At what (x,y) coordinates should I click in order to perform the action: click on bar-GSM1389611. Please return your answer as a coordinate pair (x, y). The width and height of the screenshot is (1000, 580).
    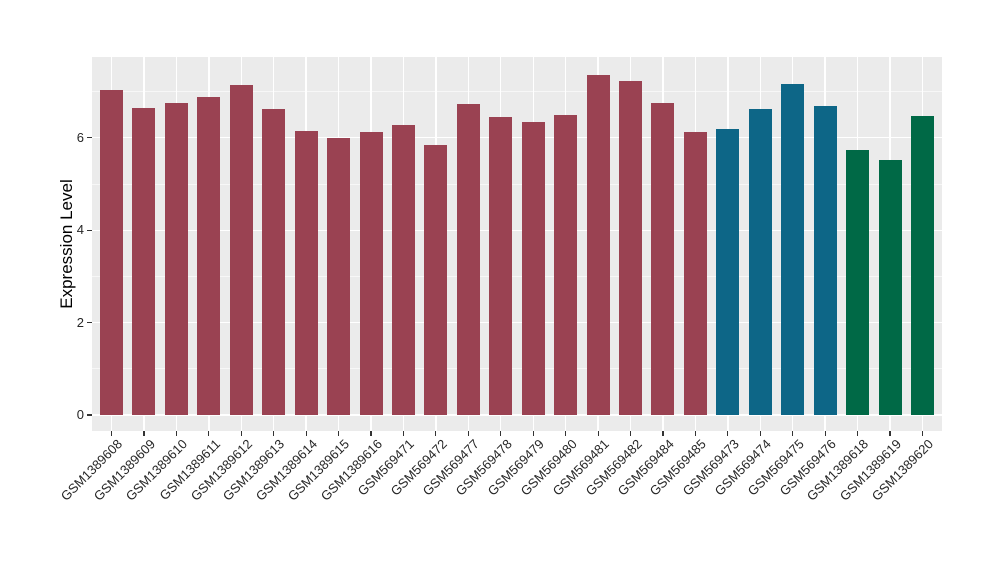
    Looking at the image, I should click on (209, 256).